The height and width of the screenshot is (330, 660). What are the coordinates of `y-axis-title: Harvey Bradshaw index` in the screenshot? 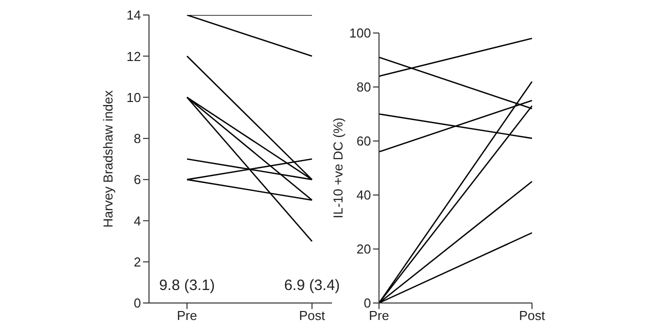 It's located at (108, 159).